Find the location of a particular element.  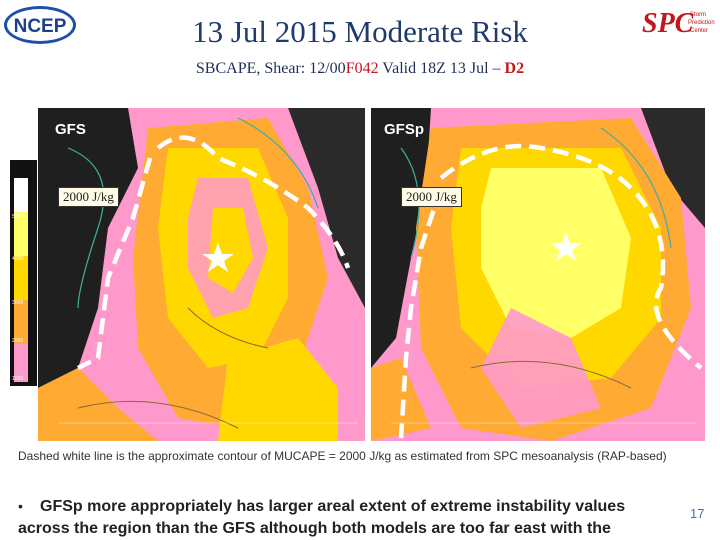

colorbar-tick: 5000 is located at coordinates (17, 217).